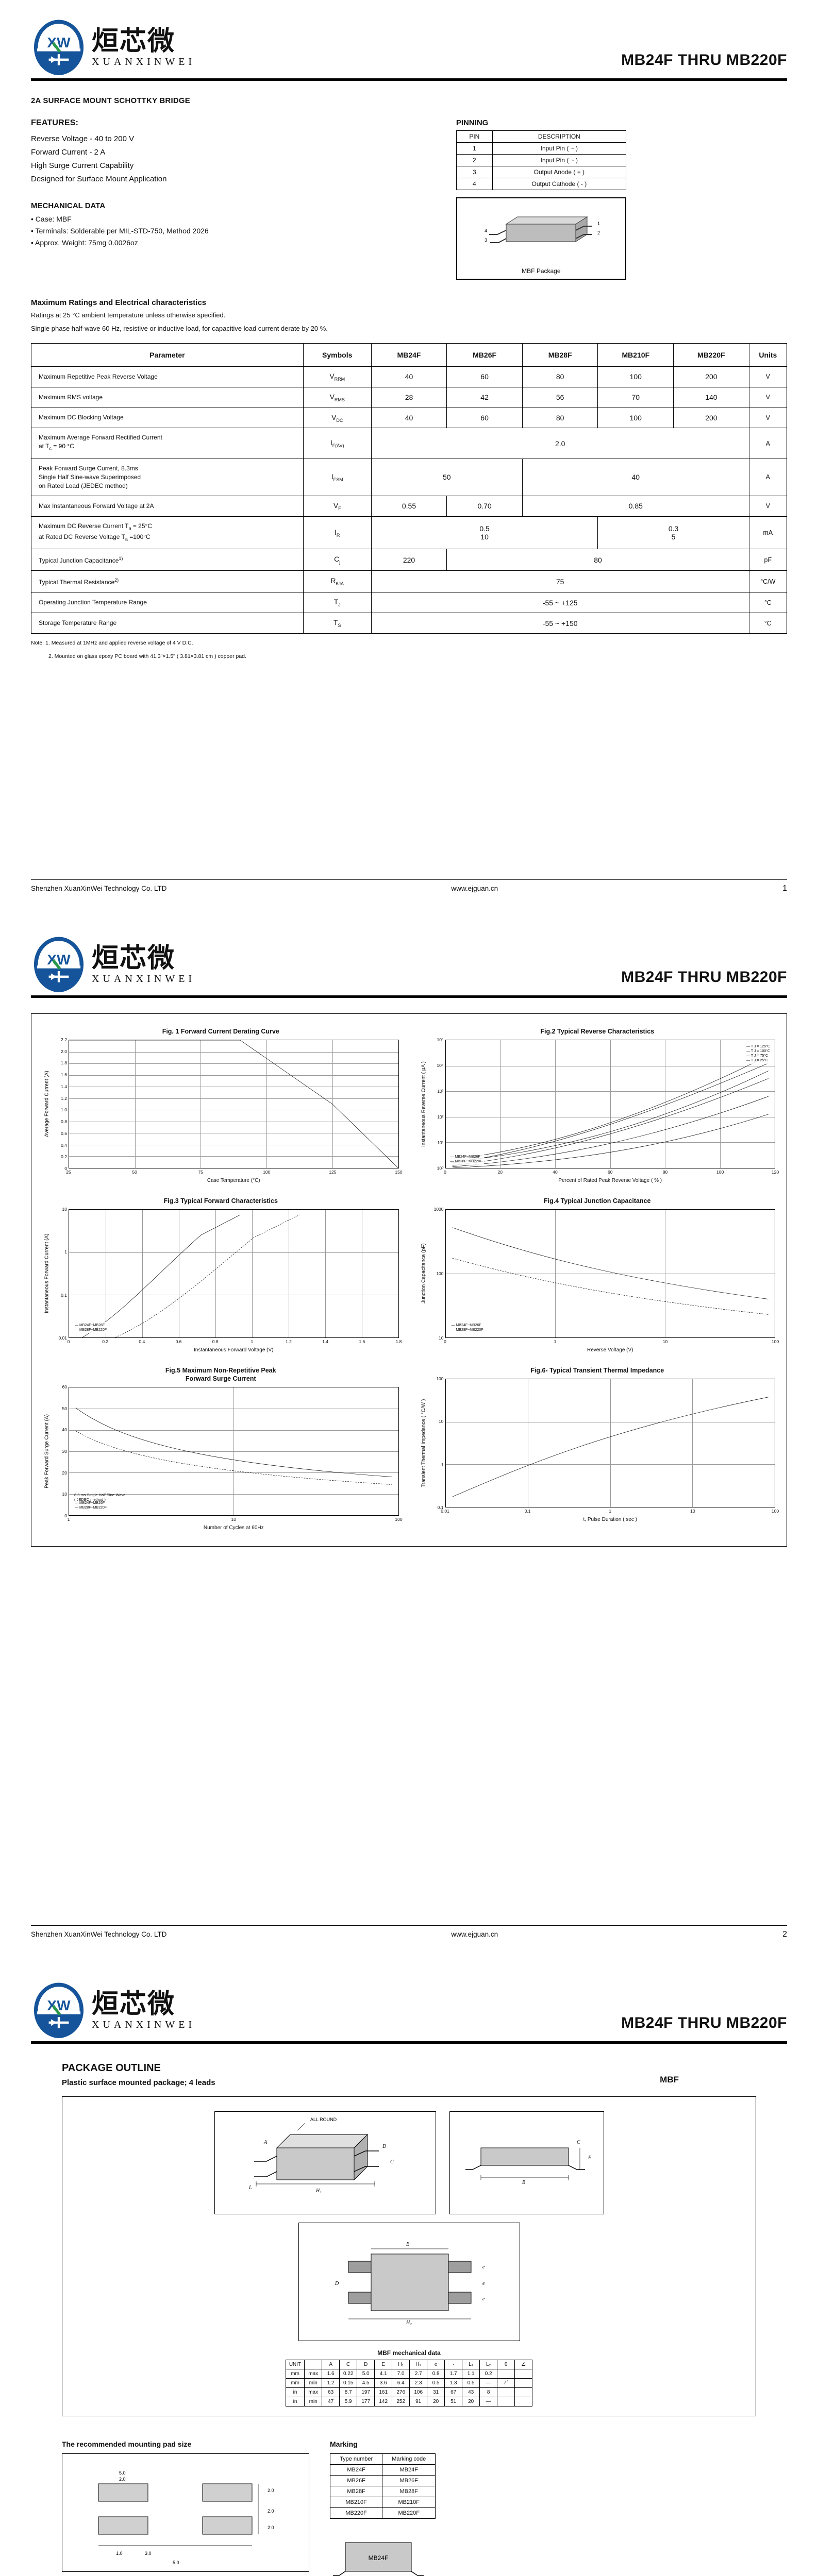 The height and width of the screenshot is (2576, 818). I want to click on x-tick: 0, so click(68, 1341).